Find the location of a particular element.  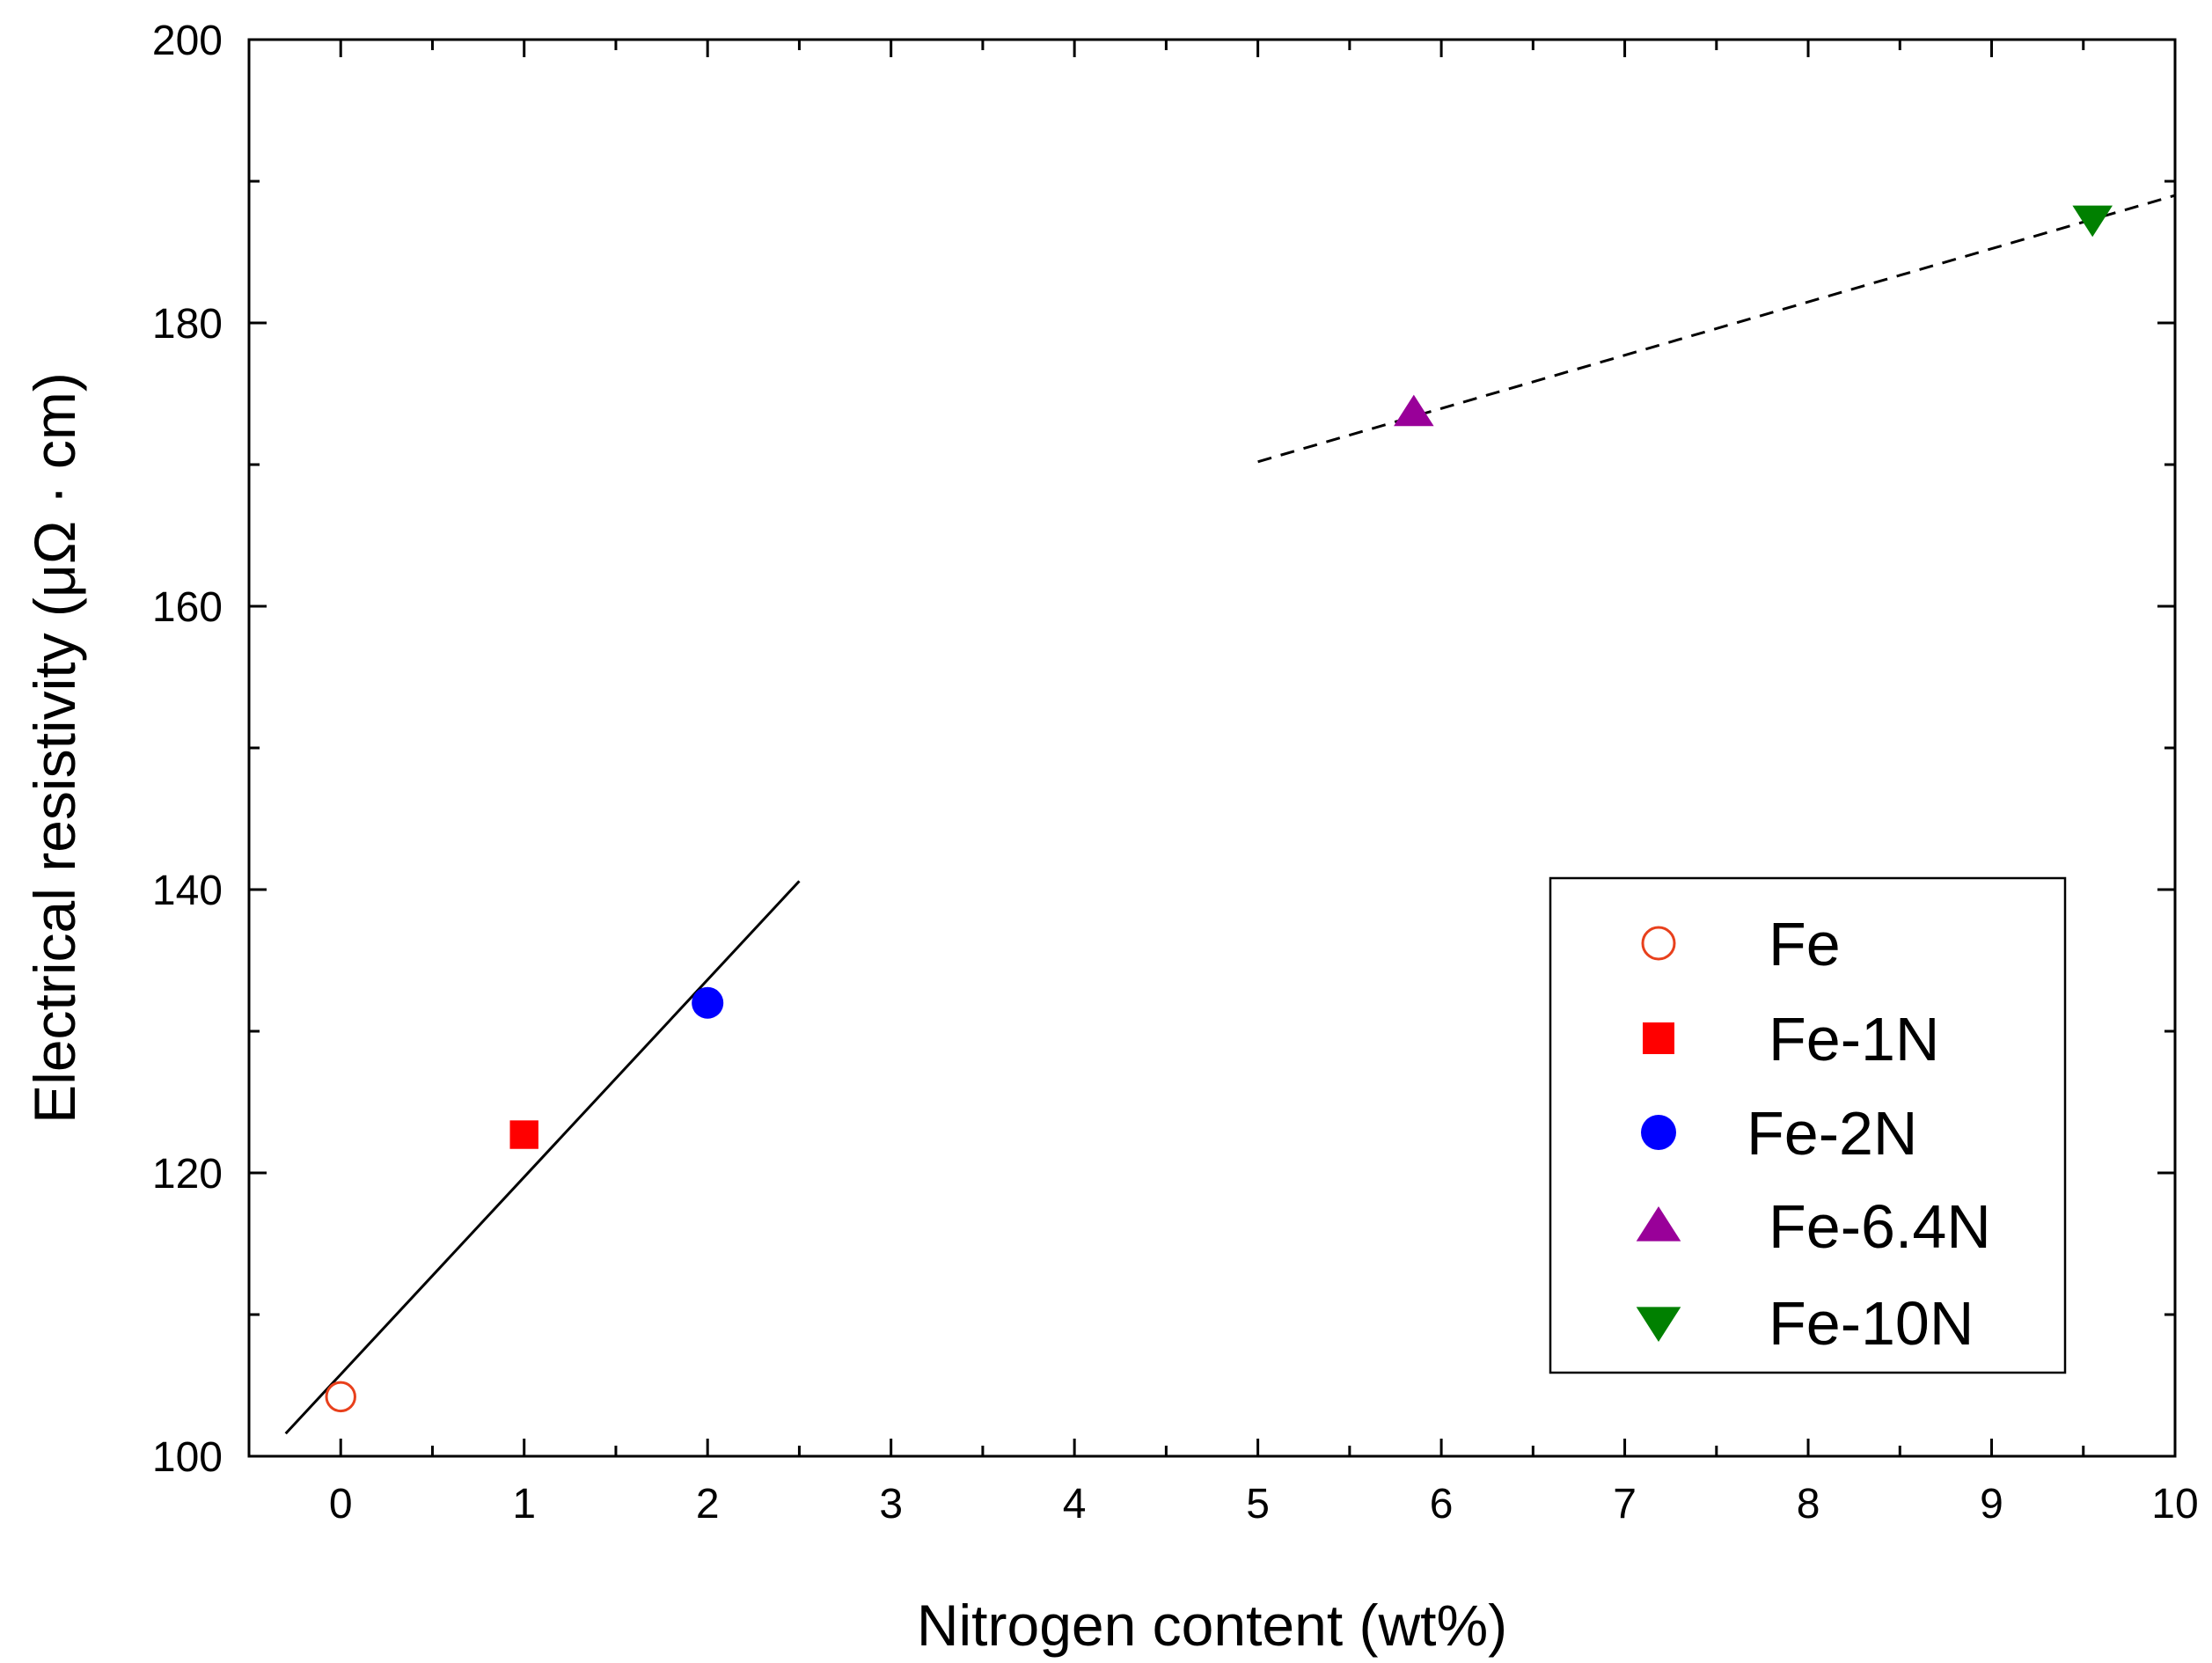

legend-label-fe-1n: Fe-1N is located at coordinates (1854, 1039).